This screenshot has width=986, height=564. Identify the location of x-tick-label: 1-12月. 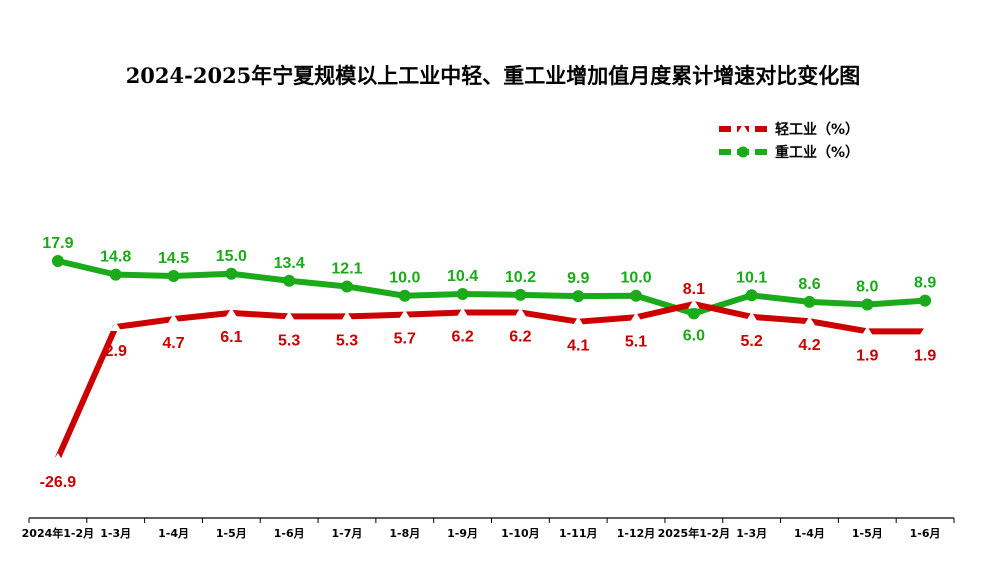
(636, 533).